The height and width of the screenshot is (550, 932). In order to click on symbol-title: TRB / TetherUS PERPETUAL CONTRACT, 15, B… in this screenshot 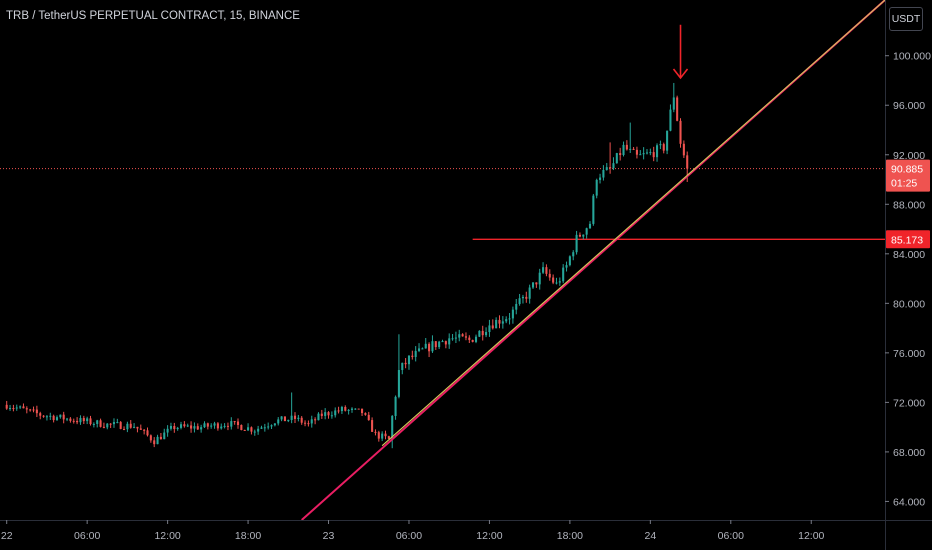, I will do `click(153, 16)`.